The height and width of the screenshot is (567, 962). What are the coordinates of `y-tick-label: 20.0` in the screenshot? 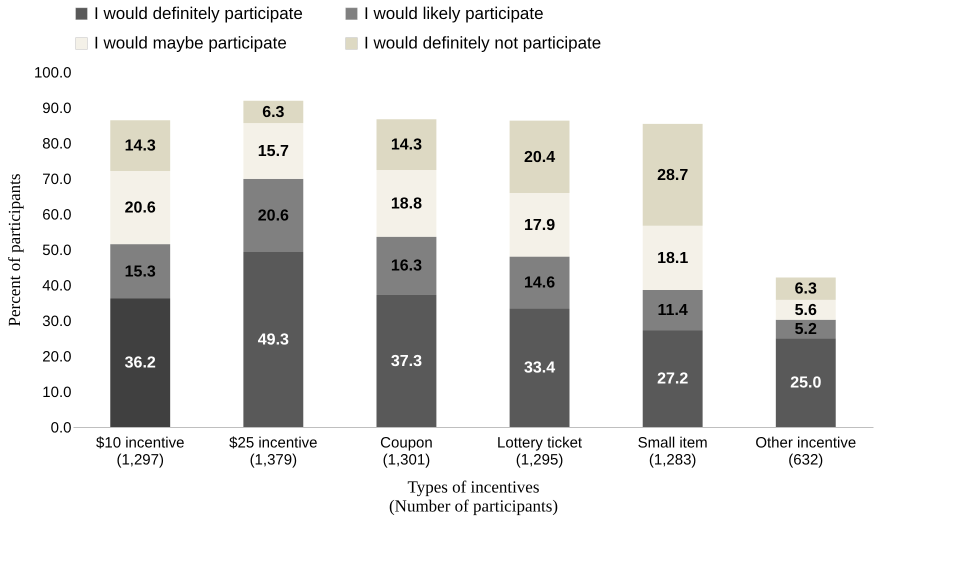 It's located at (57, 357).